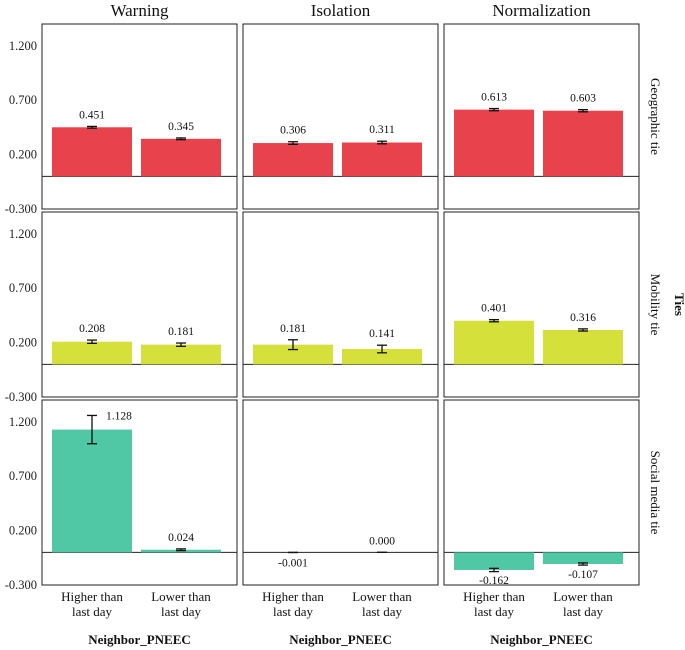 This screenshot has height=650, width=685. Describe the element at coordinates (382, 130) in the screenshot. I see `data-label: 0.311` at that location.